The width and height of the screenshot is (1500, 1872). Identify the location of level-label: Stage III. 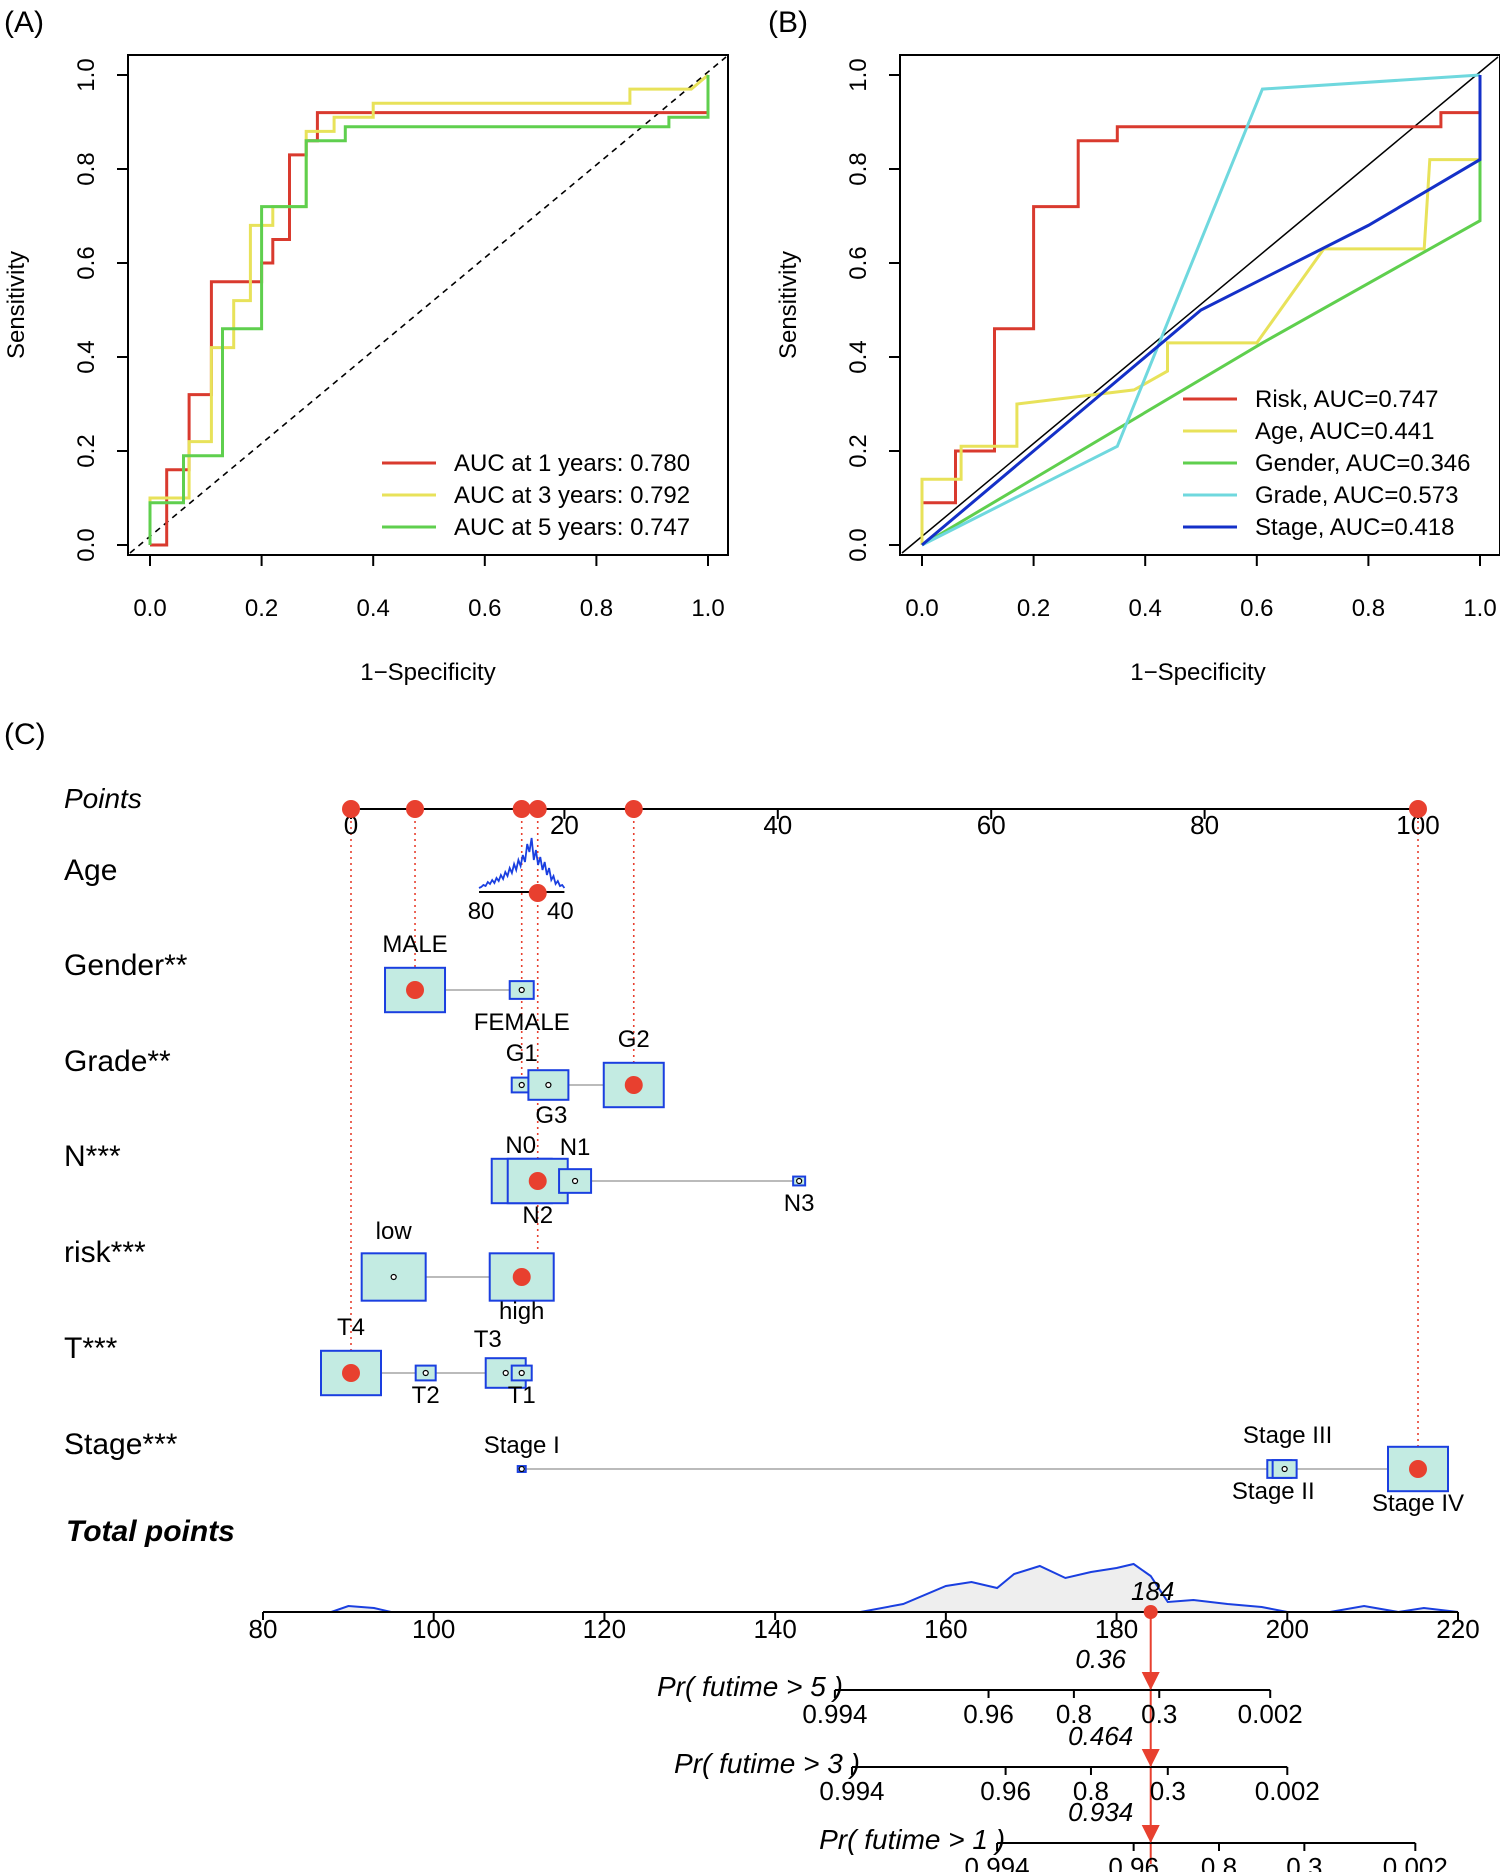
(1287, 1435).